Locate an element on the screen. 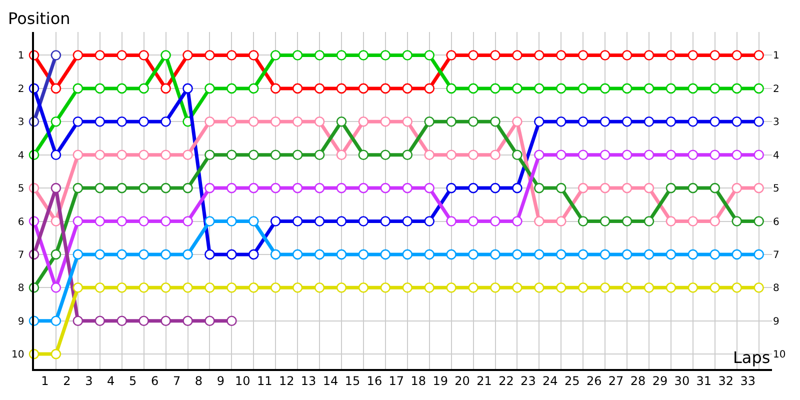 The width and height of the screenshot is (800, 400). x-tick-label: 9 is located at coordinates (220, 381).